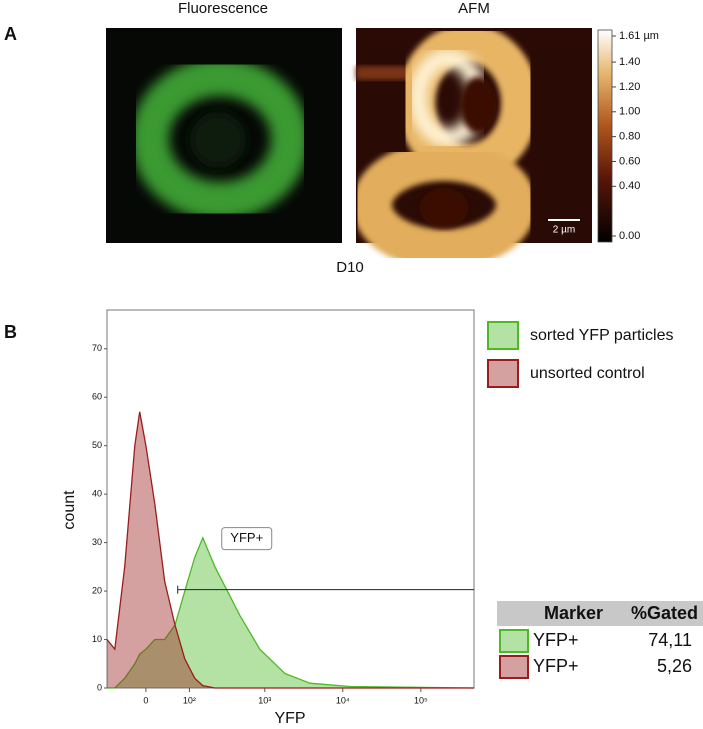 Image resolution: width=703 pixels, height=729 pixels. What do you see at coordinates (573, 613) in the screenshot?
I see `table-header: Marker` at bounding box center [573, 613].